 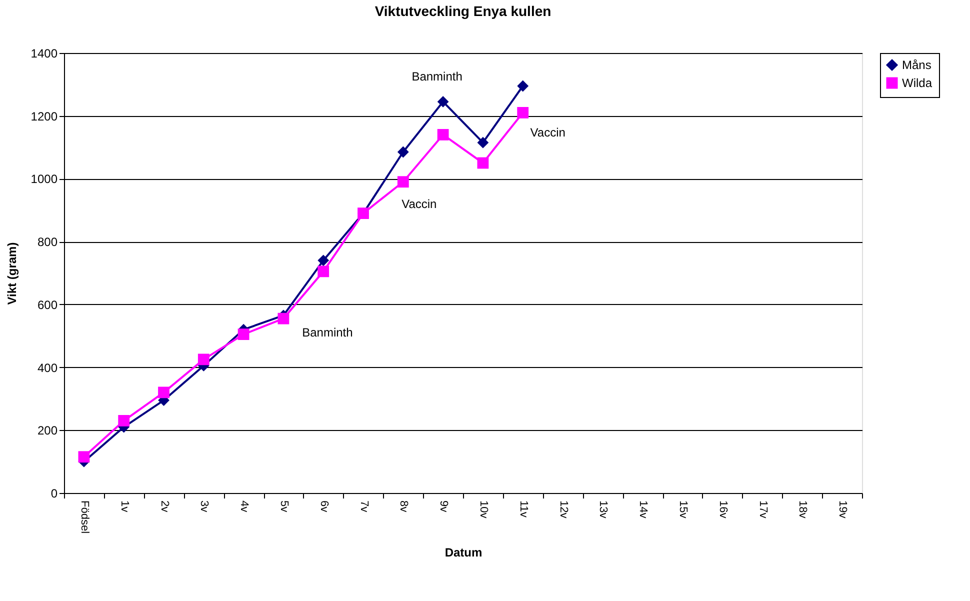 What do you see at coordinates (244, 506) in the screenshot?
I see `x-tick-label: 4v` at bounding box center [244, 506].